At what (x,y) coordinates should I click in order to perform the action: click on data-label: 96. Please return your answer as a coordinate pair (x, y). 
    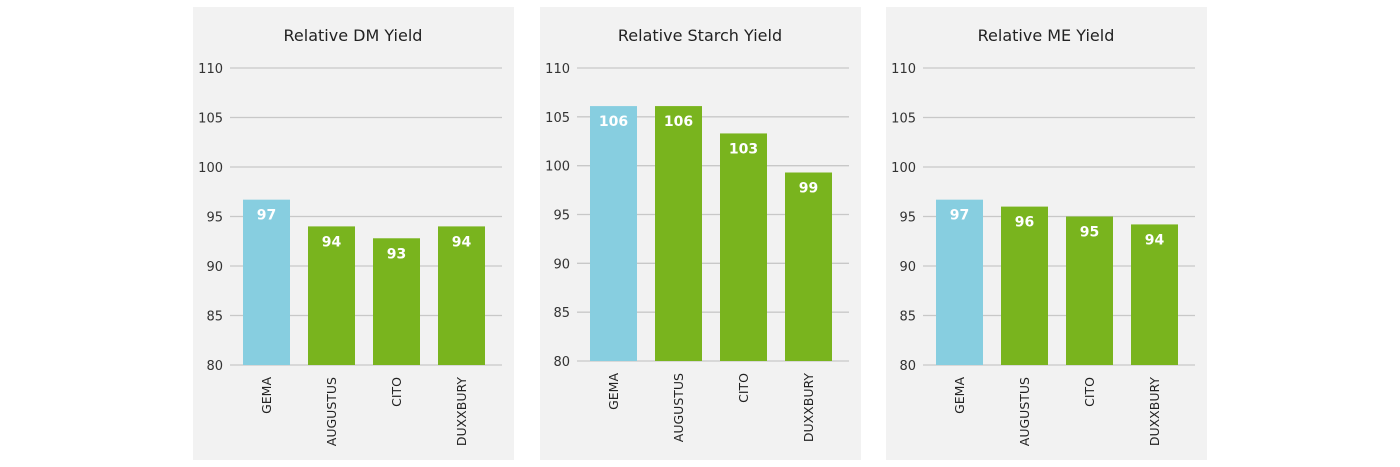
    Looking at the image, I should click on (1024, 223).